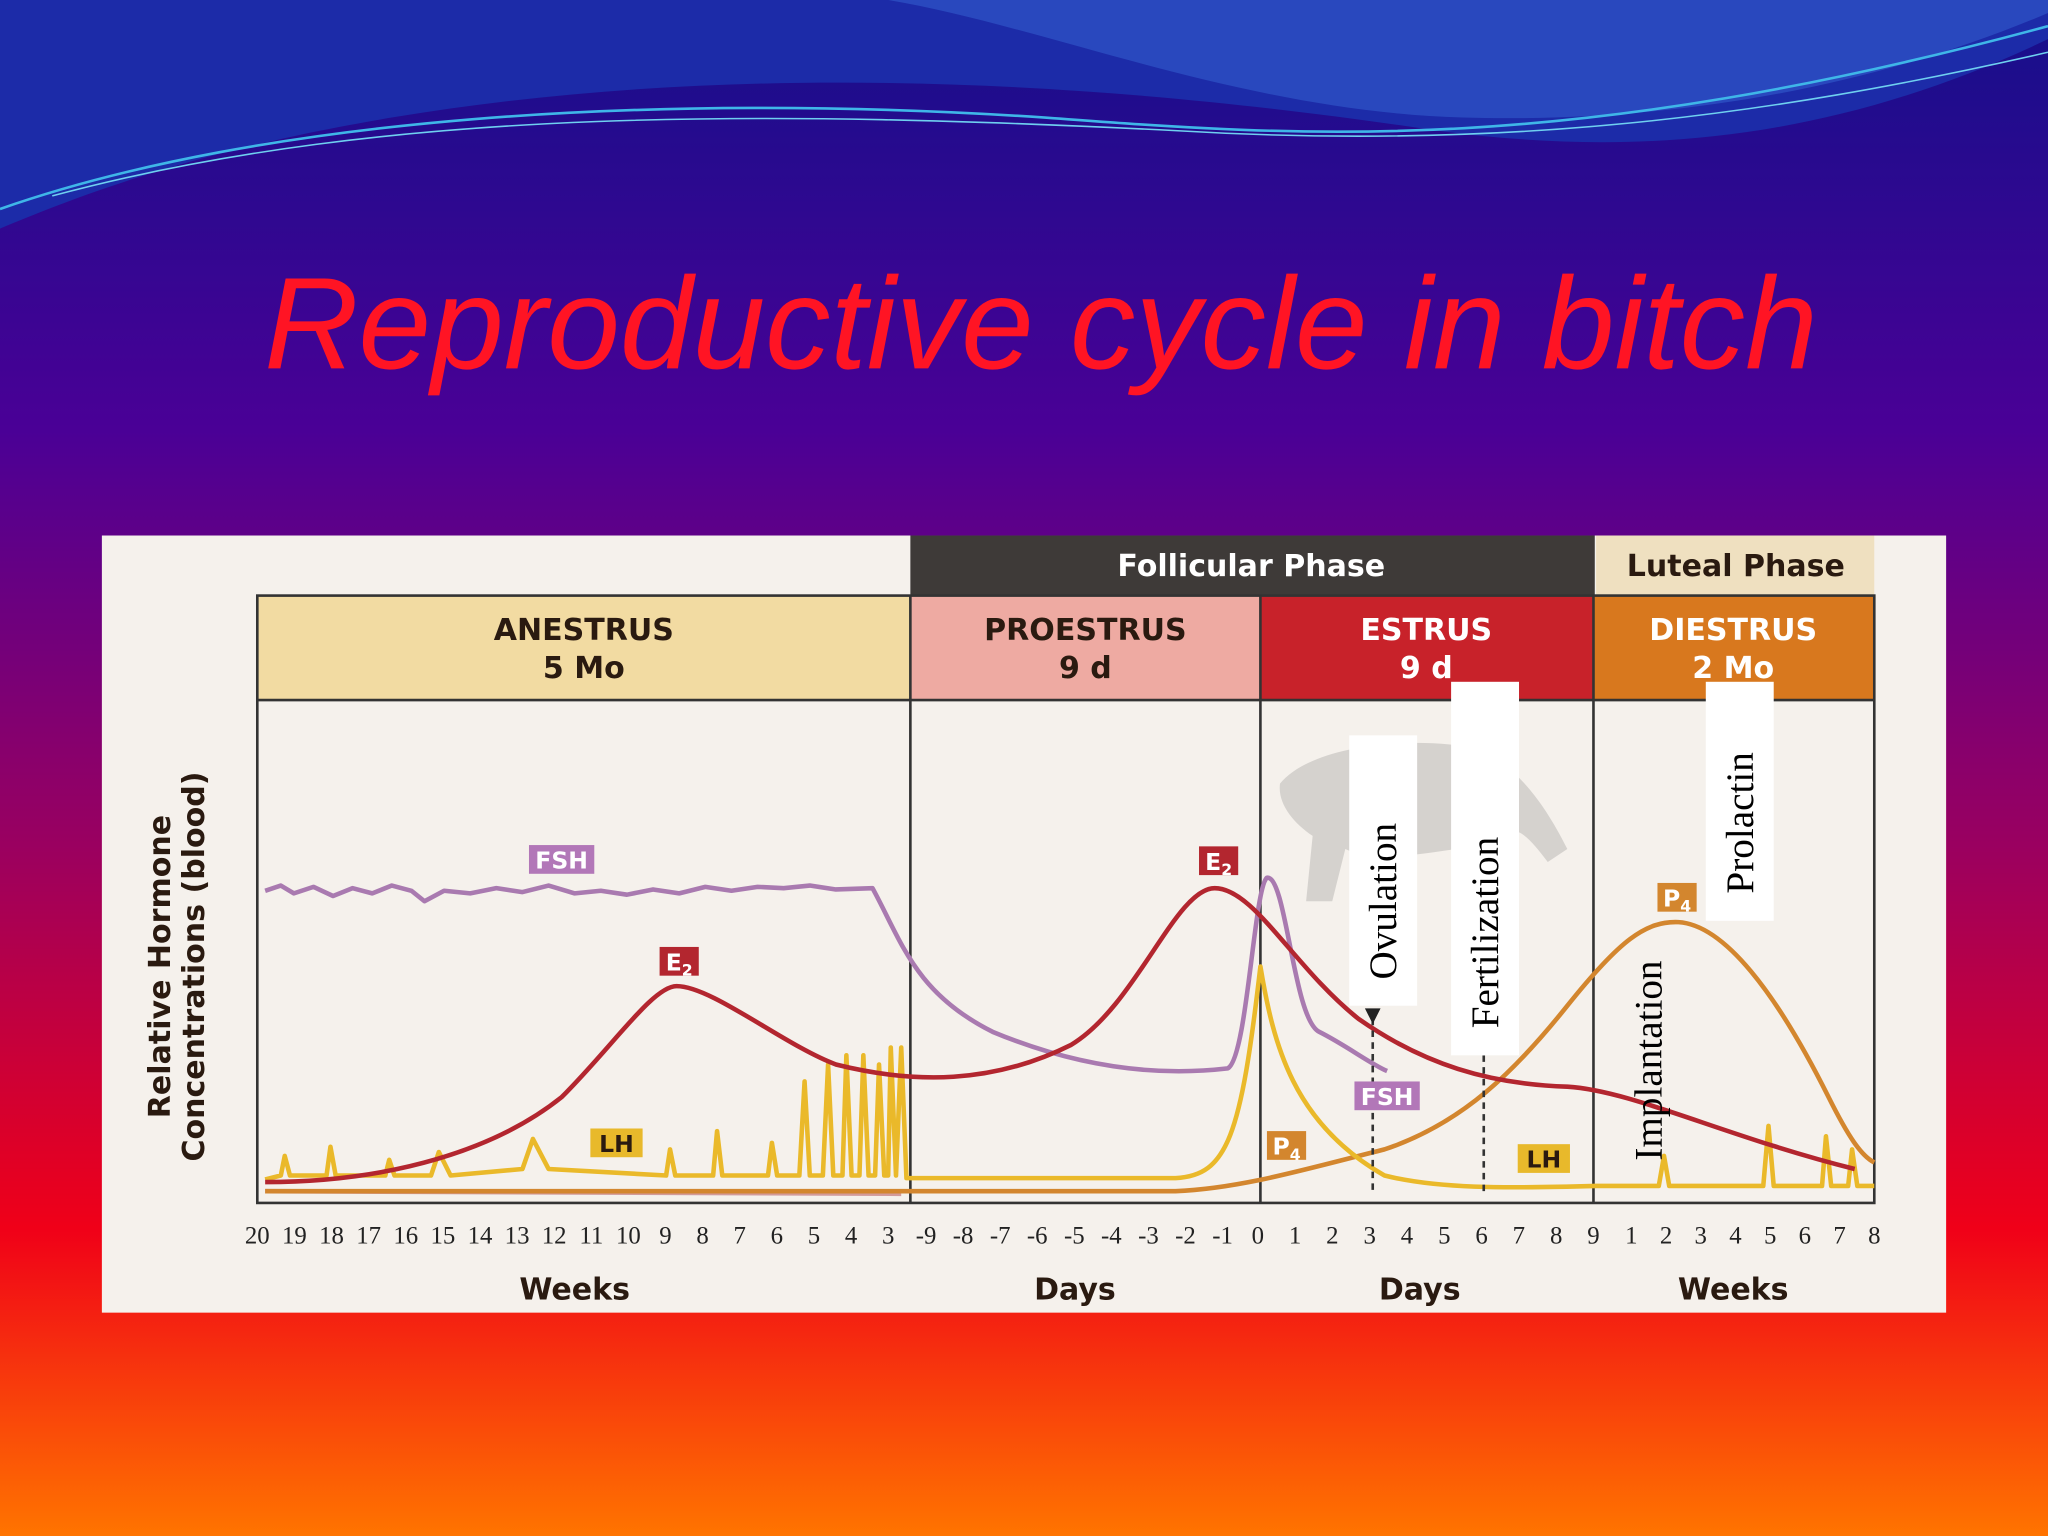 The image size is (2048, 1536). Describe the element at coordinates (1085, 630) in the screenshot. I see `stage-name: PROESTRUS` at that location.